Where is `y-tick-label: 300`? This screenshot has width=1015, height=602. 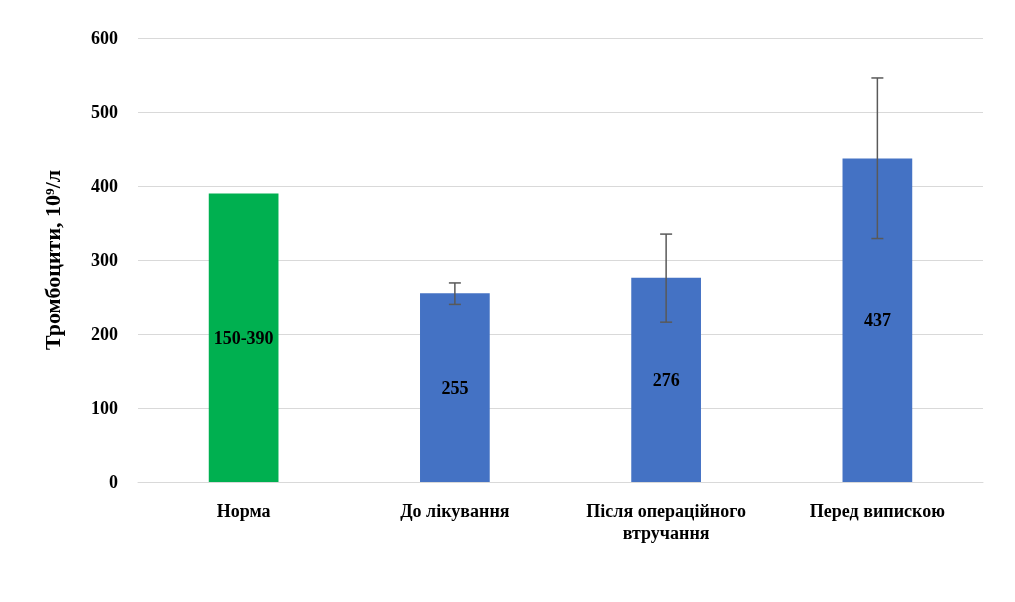 y-tick-label: 300 is located at coordinates (104, 260).